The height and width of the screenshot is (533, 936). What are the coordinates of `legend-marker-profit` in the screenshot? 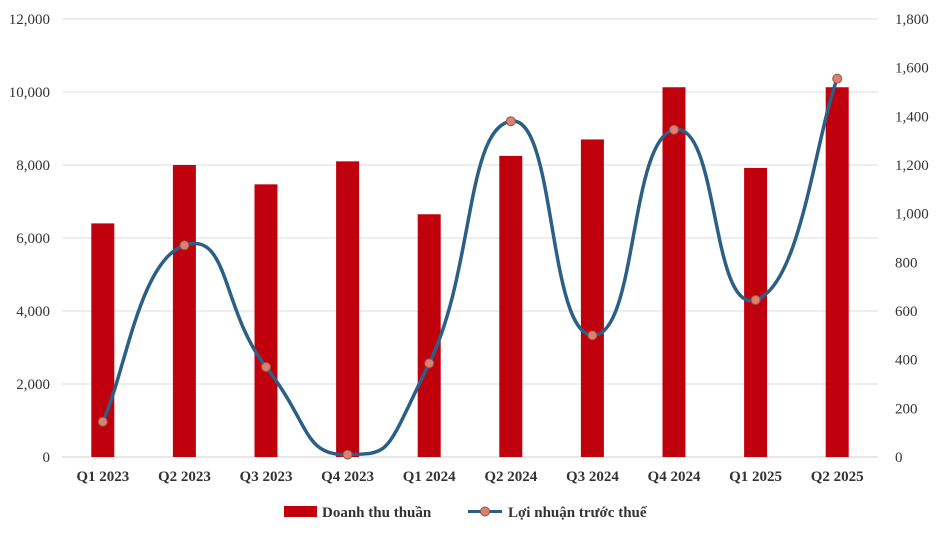 It's located at (485, 511).